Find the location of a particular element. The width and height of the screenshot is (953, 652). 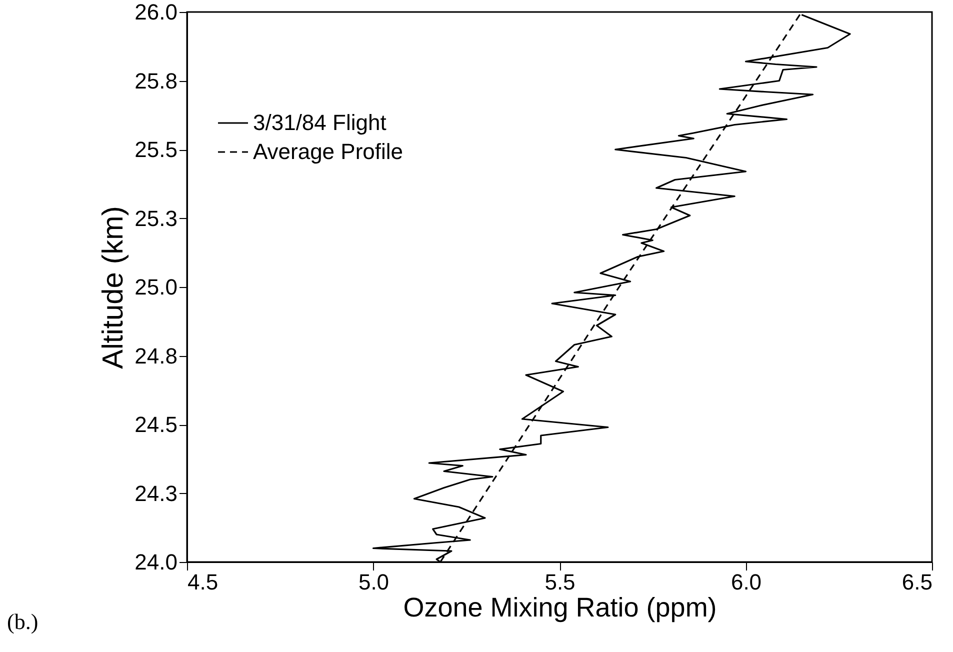

x-tick-label: 6.5 is located at coordinates (917, 582).